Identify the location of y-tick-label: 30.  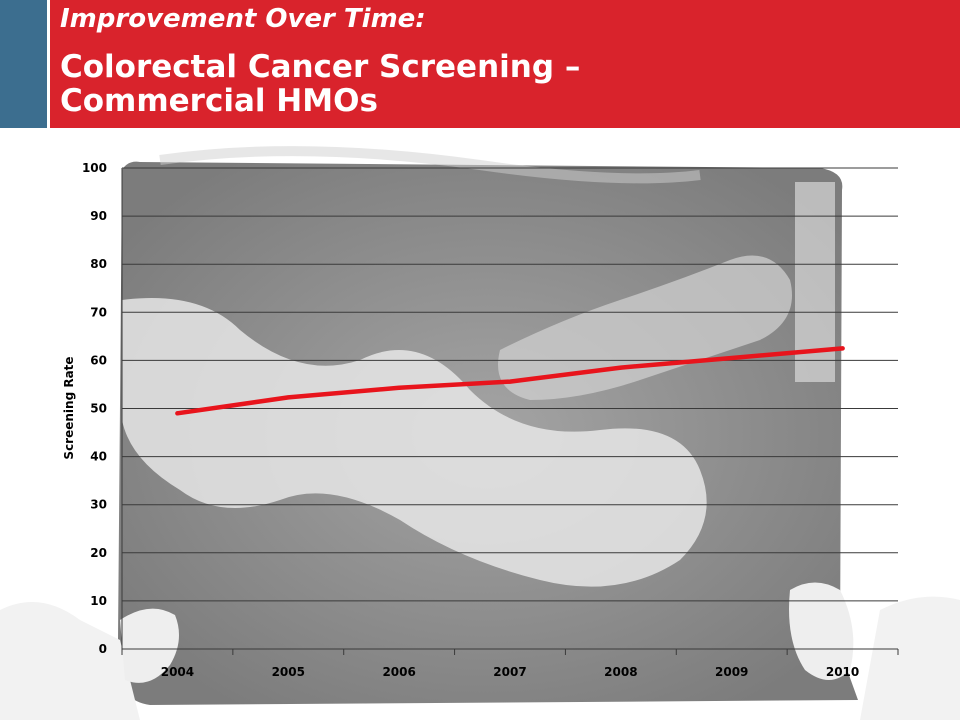
(98, 505).